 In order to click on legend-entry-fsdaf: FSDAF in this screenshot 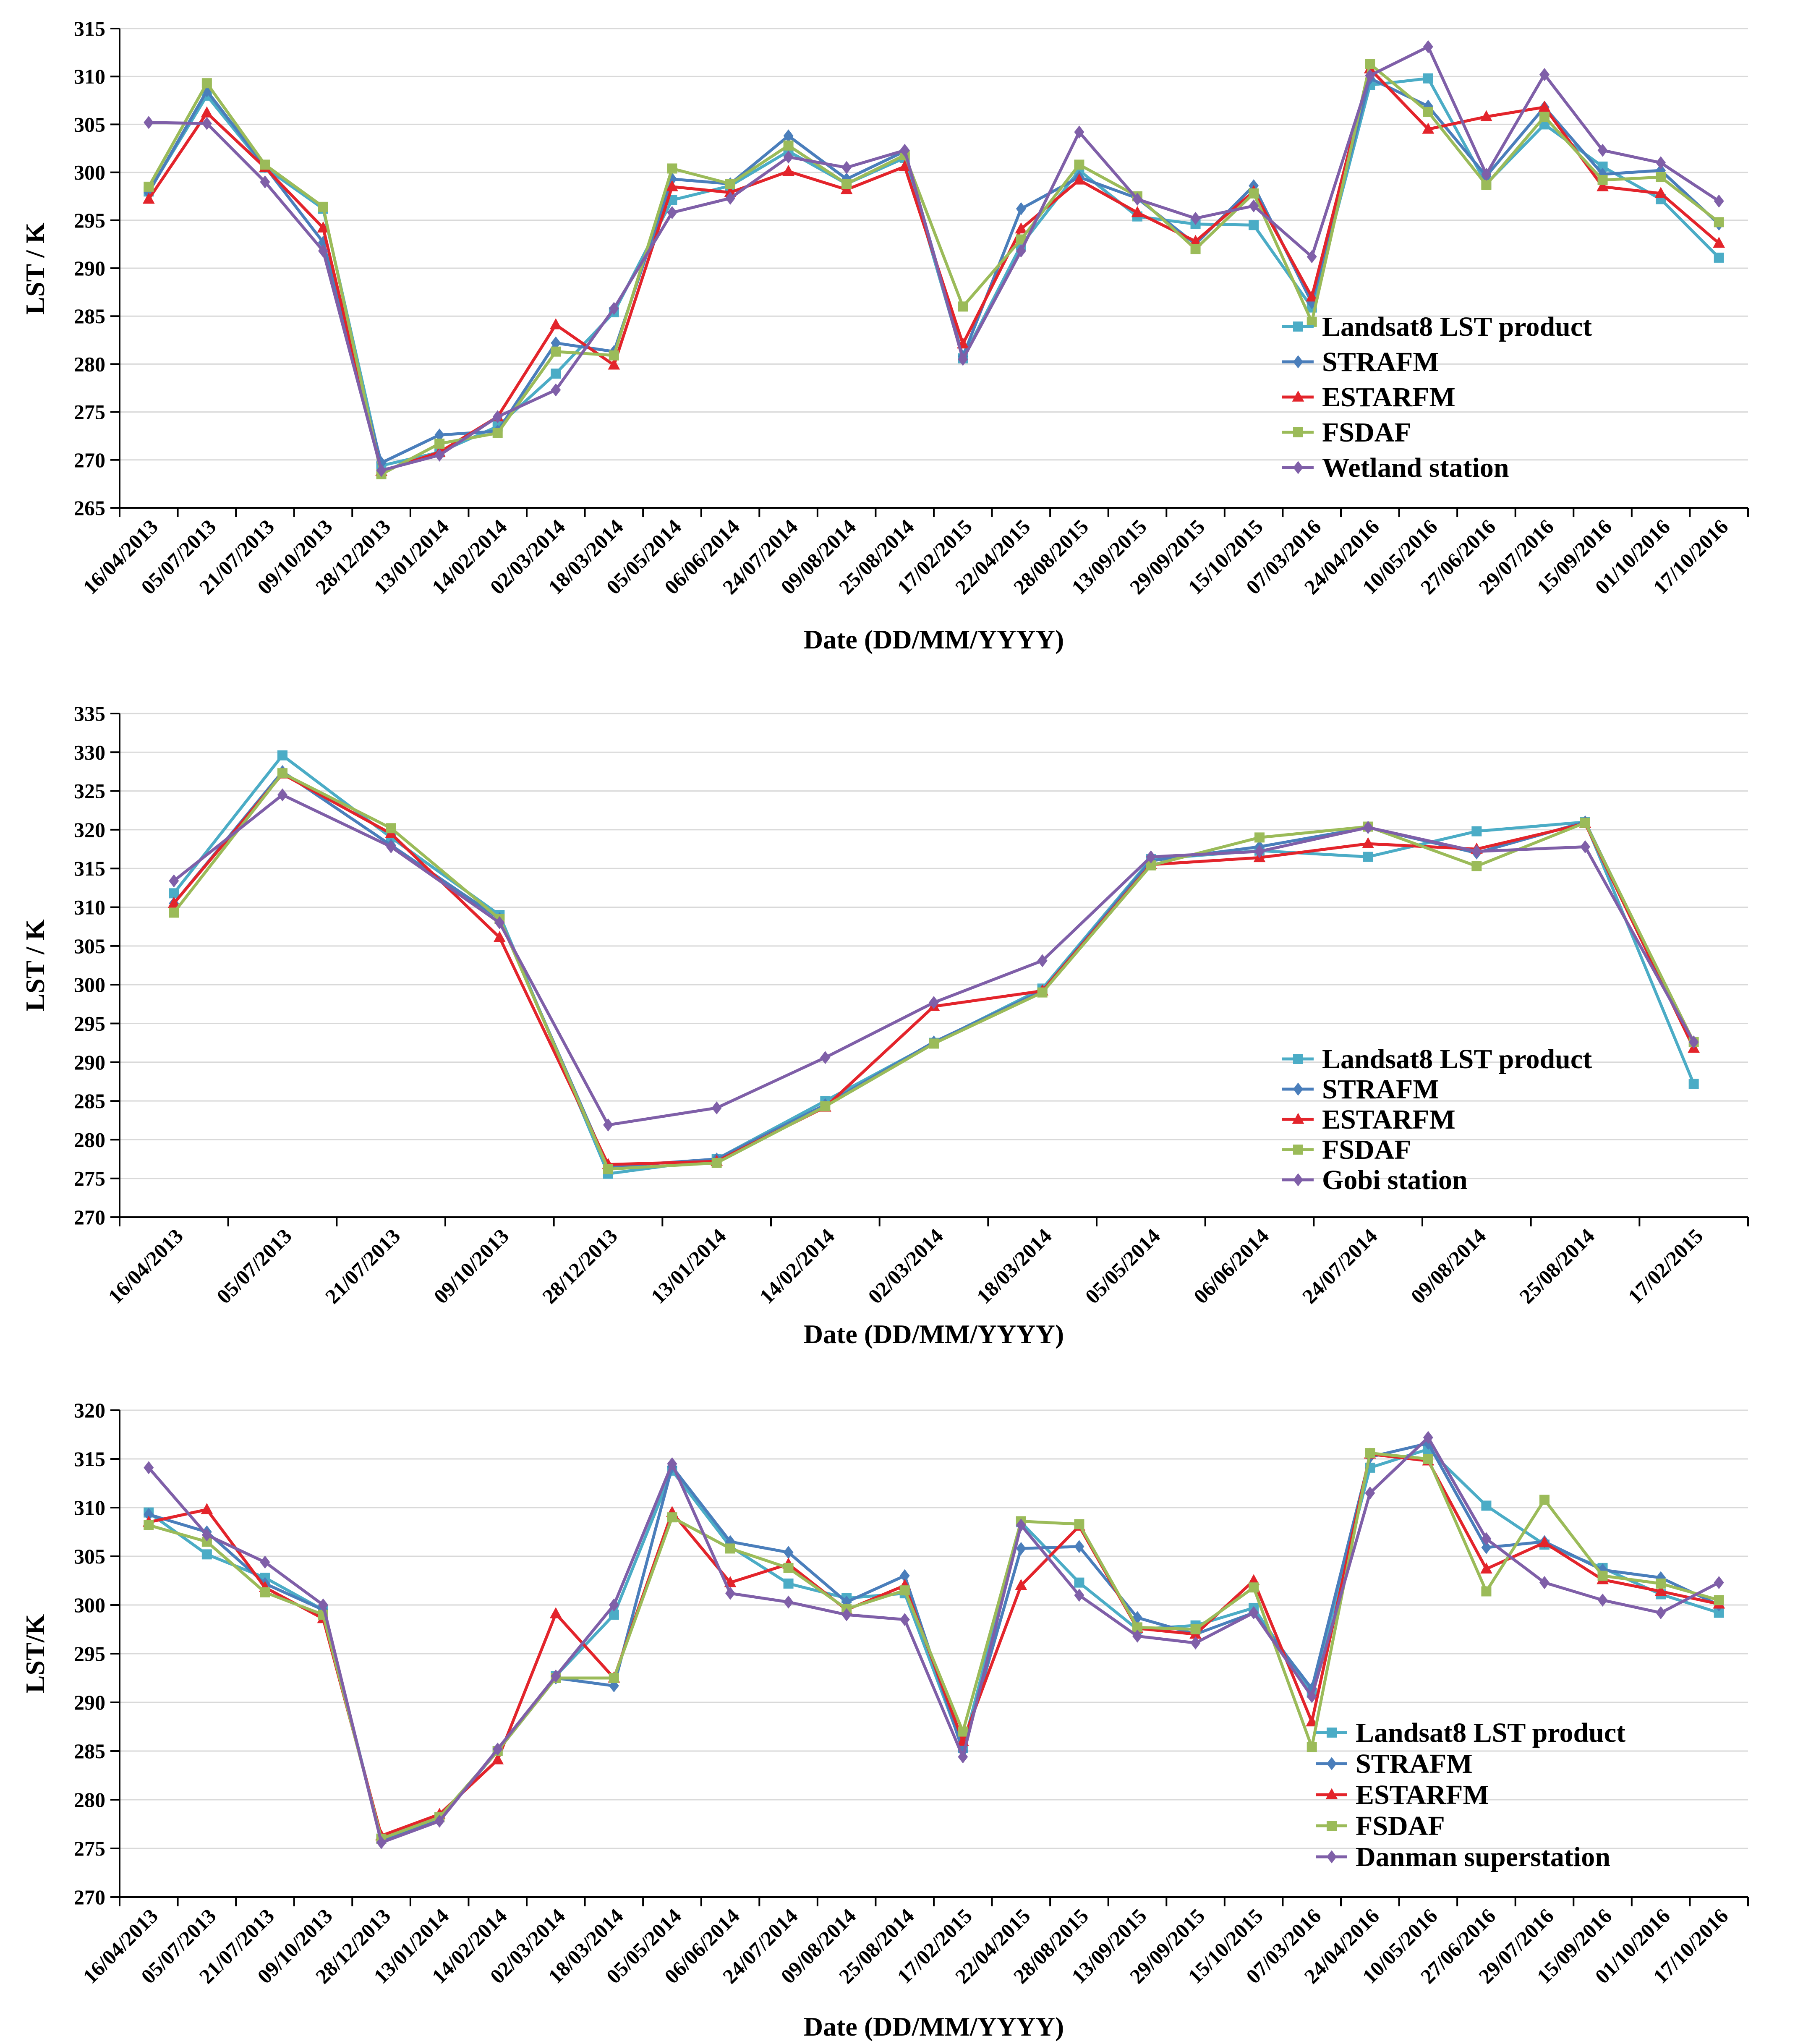, I will do `click(1381, 1826)`.